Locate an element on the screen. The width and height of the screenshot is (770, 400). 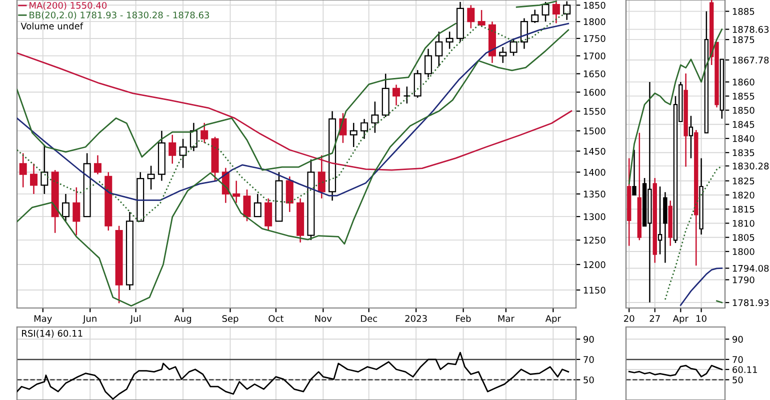
x-tick-label: 2023 is located at coordinates (416, 318).